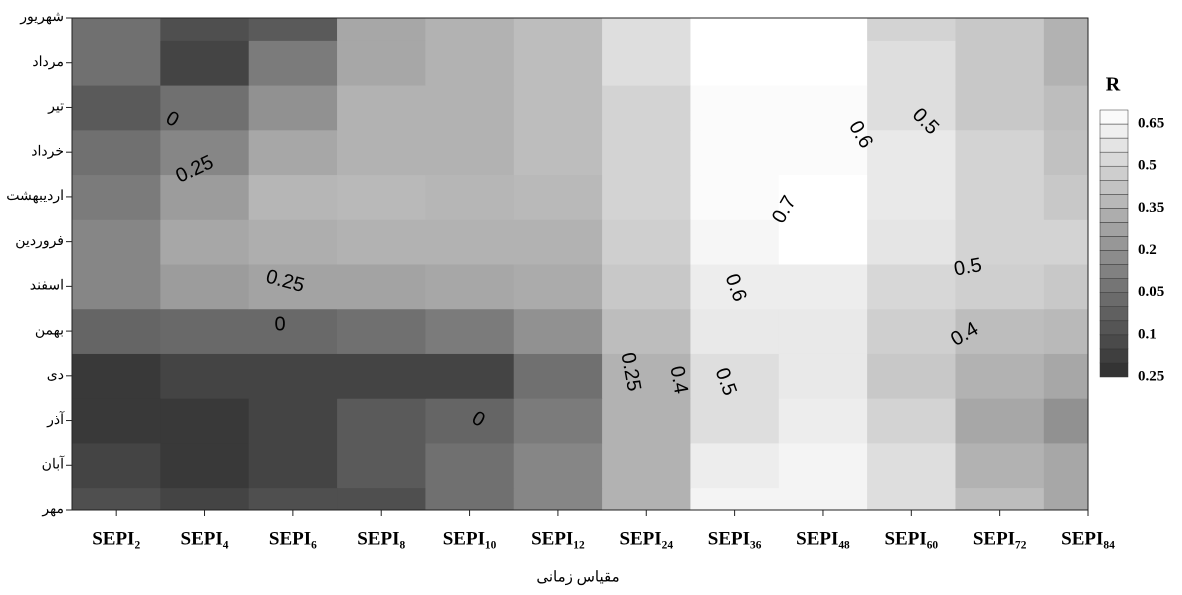 This screenshot has width=1182, height=595. What do you see at coordinates (735, 538) in the screenshot?
I see `x-tick-label: SEPI₃₆` at bounding box center [735, 538].